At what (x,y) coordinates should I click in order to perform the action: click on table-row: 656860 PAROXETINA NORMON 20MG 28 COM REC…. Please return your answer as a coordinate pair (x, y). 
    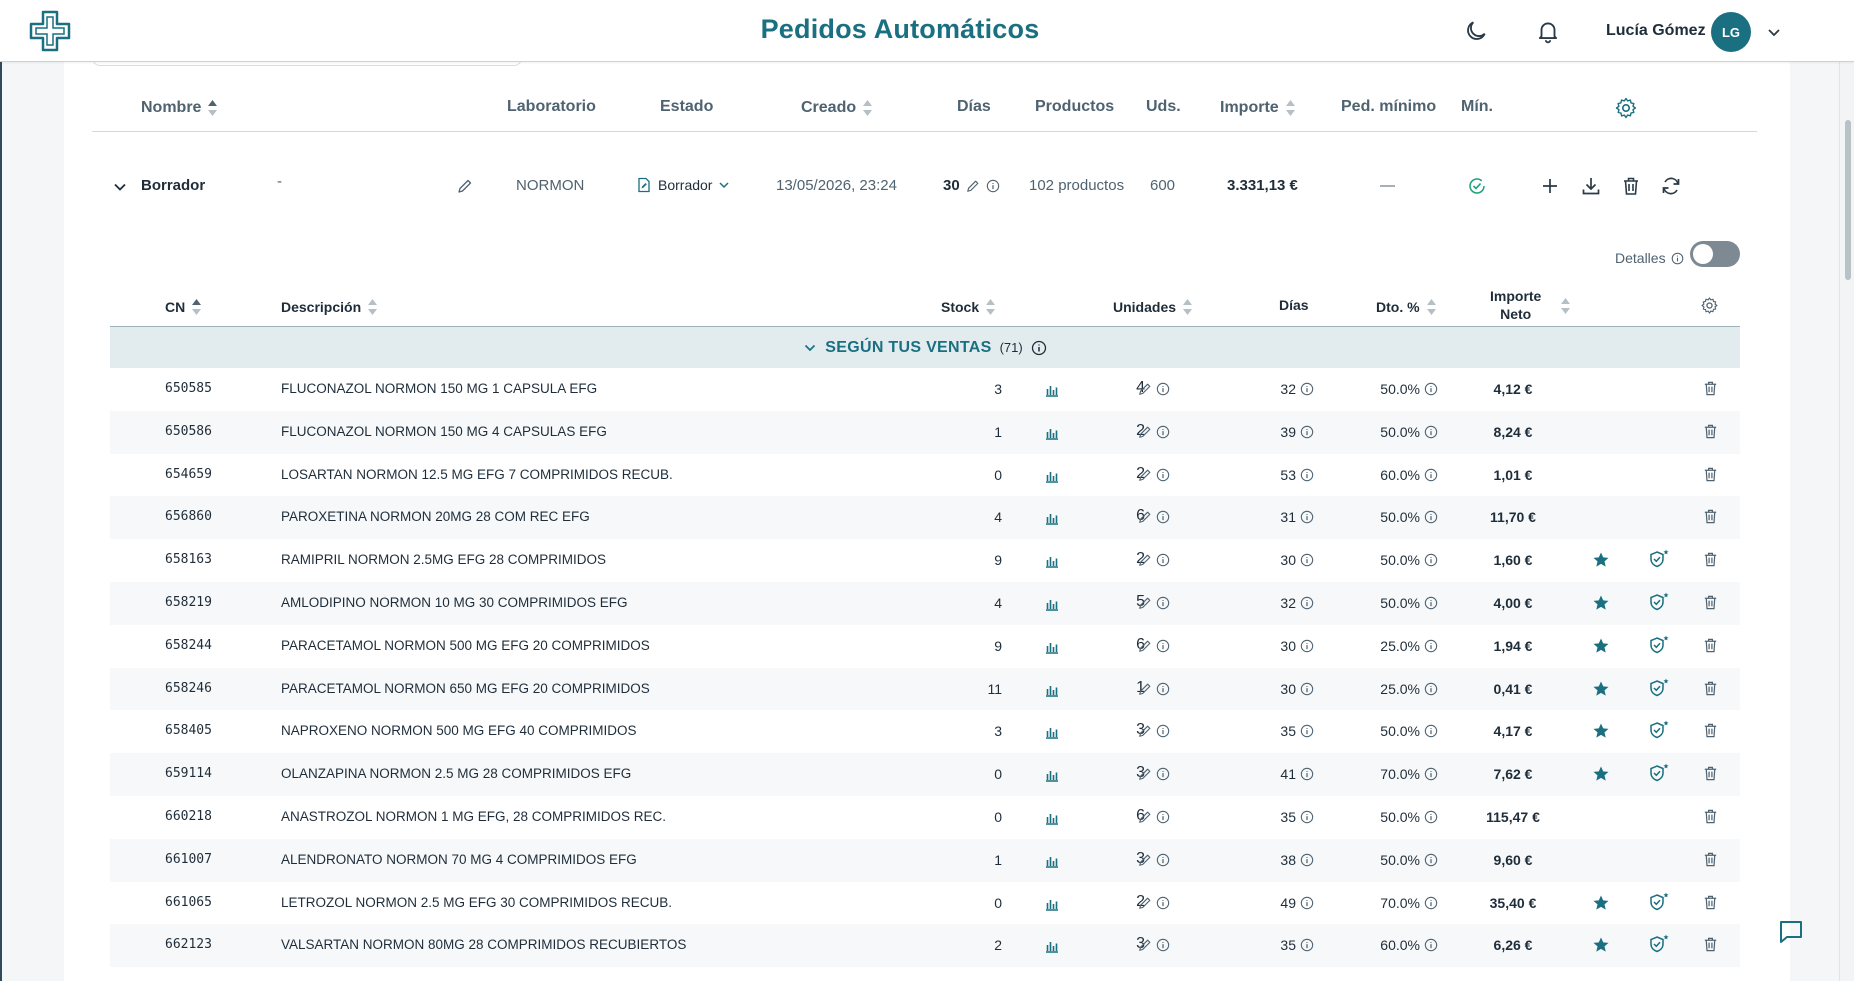
    Looking at the image, I should click on (925, 518).